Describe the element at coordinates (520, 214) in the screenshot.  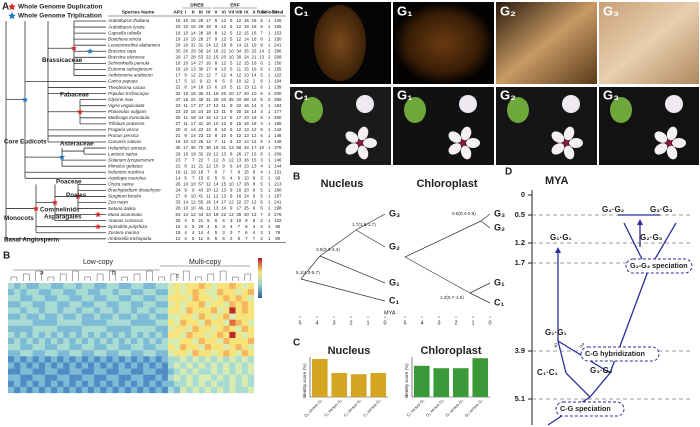
I see `y-tick-label: 0.5` at that location.